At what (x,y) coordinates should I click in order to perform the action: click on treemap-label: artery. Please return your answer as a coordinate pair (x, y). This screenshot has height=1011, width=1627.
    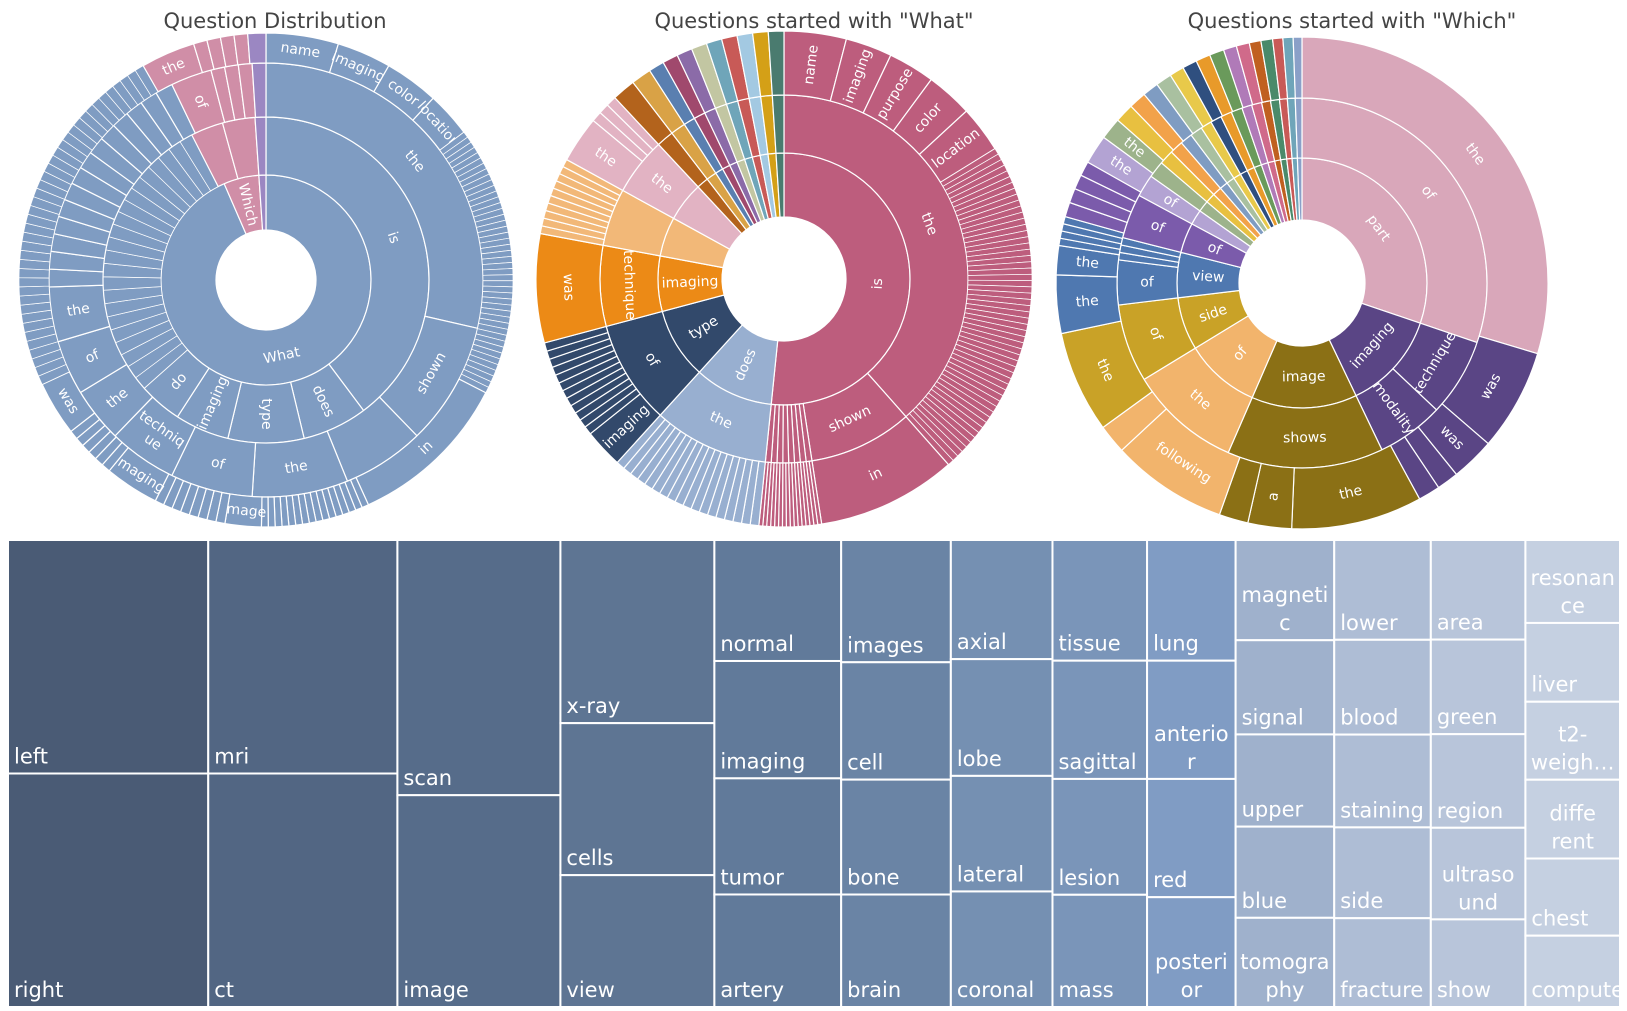
    Looking at the image, I should click on (752, 990).